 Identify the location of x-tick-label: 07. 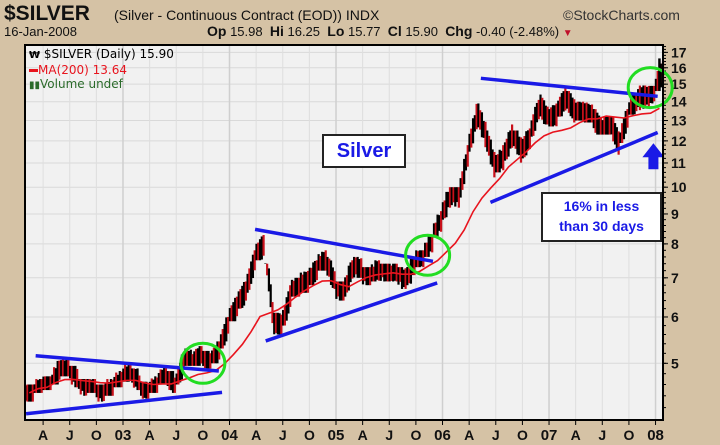
(549, 435).